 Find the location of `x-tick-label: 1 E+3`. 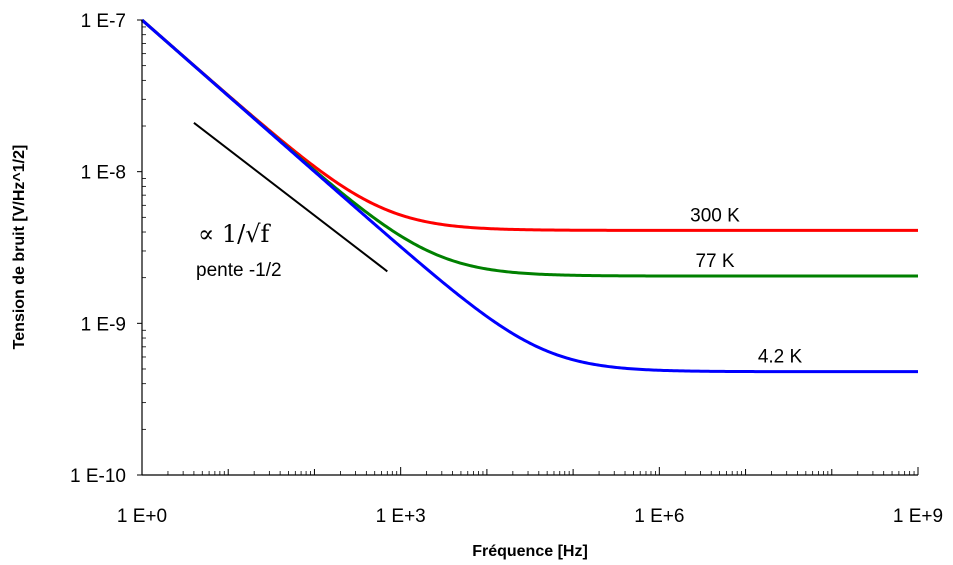

x-tick-label: 1 E+3 is located at coordinates (401, 516).